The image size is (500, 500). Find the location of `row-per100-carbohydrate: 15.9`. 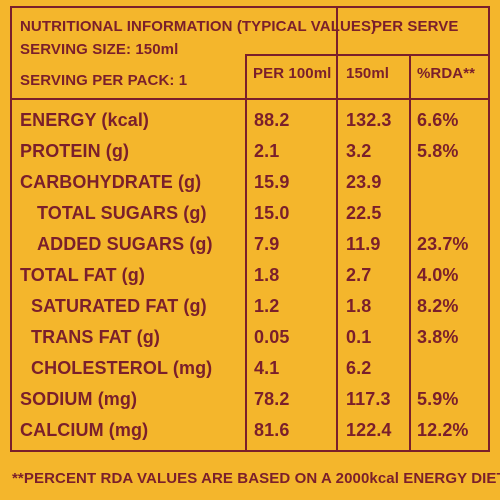

row-per100-carbohydrate: 15.9 is located at coordinates (272, 182).